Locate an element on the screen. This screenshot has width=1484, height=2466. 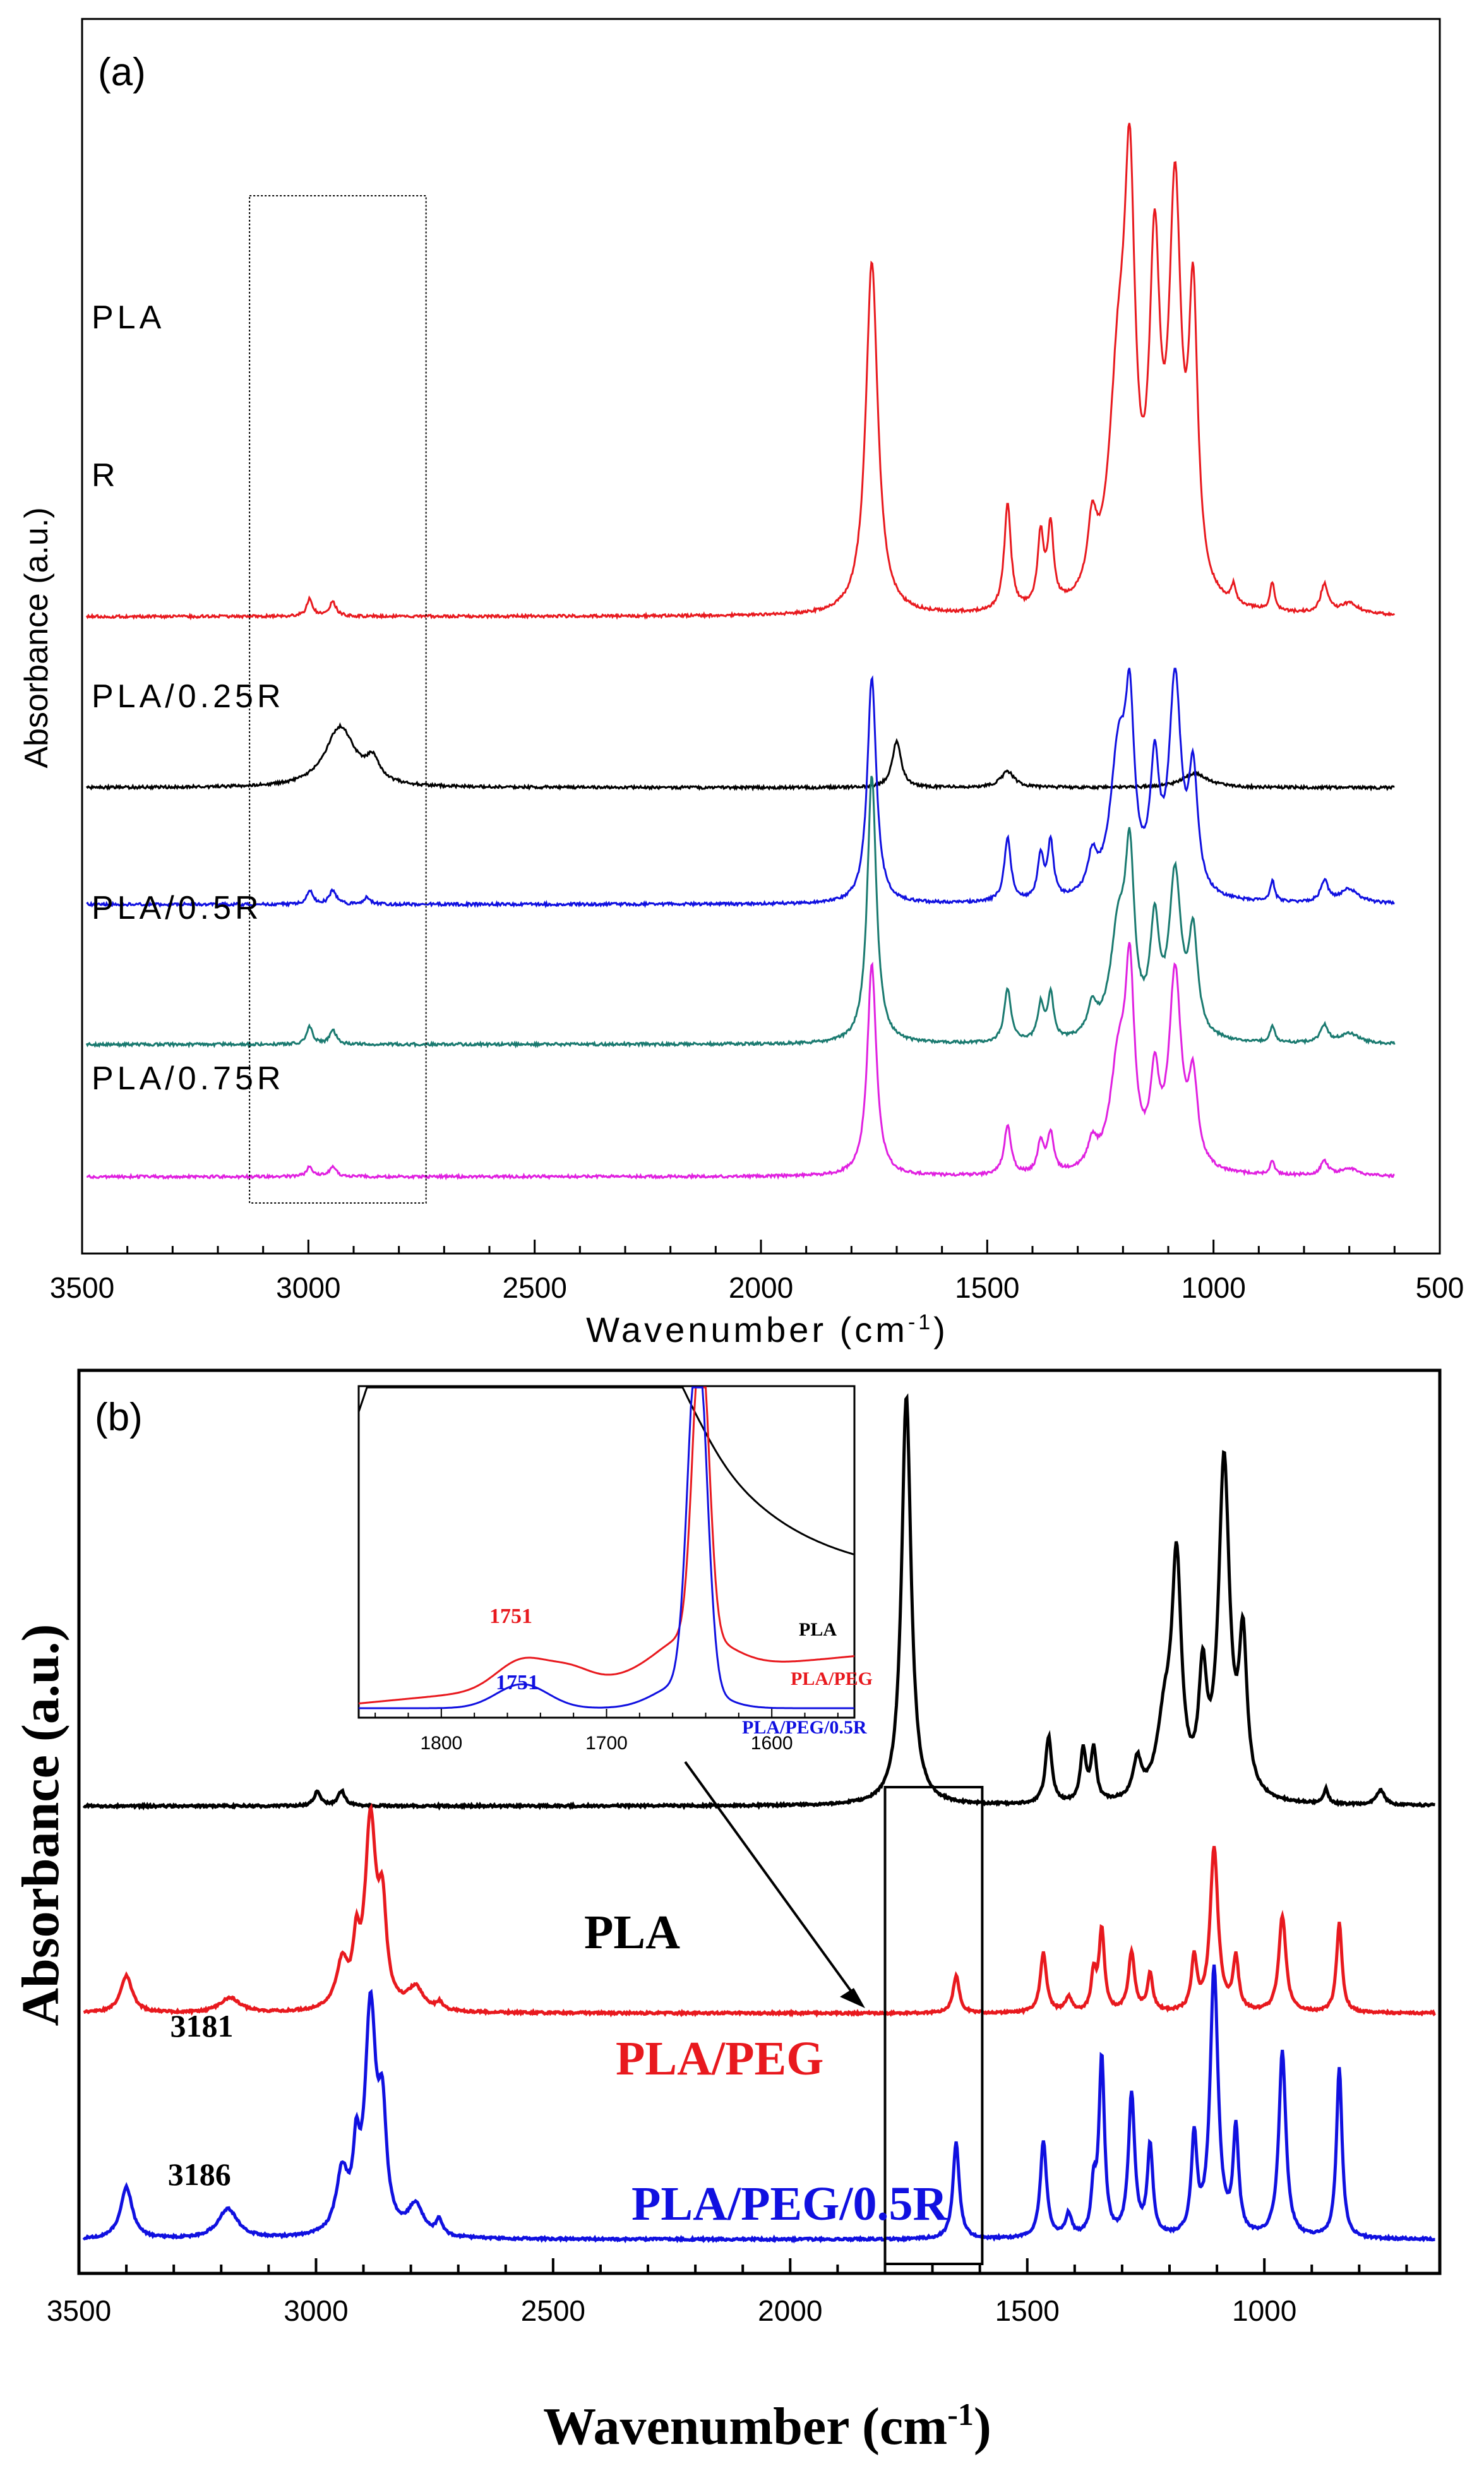
panel-b-x-tick-label: 2000 is located at coordinates (790, 2310).